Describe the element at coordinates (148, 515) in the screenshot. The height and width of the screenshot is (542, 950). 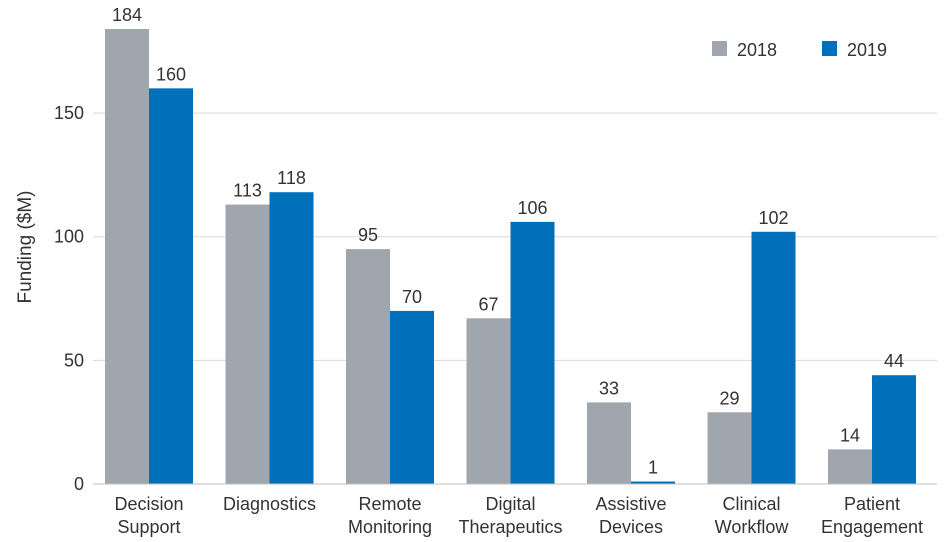
I see `x-category-label: Decision Support` at that location.